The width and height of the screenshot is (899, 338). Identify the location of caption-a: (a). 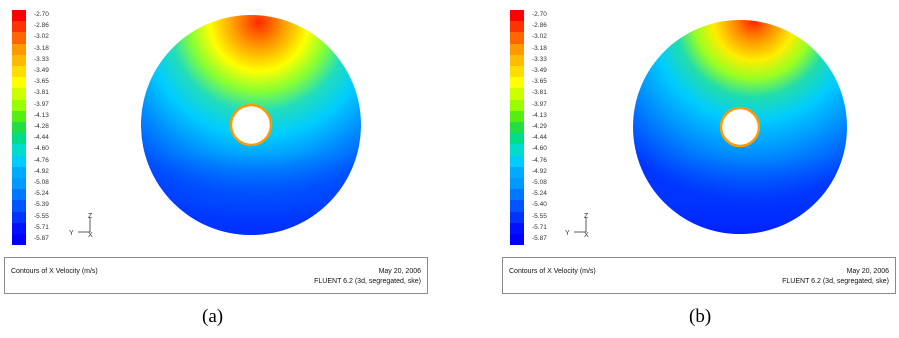
(213, 316).